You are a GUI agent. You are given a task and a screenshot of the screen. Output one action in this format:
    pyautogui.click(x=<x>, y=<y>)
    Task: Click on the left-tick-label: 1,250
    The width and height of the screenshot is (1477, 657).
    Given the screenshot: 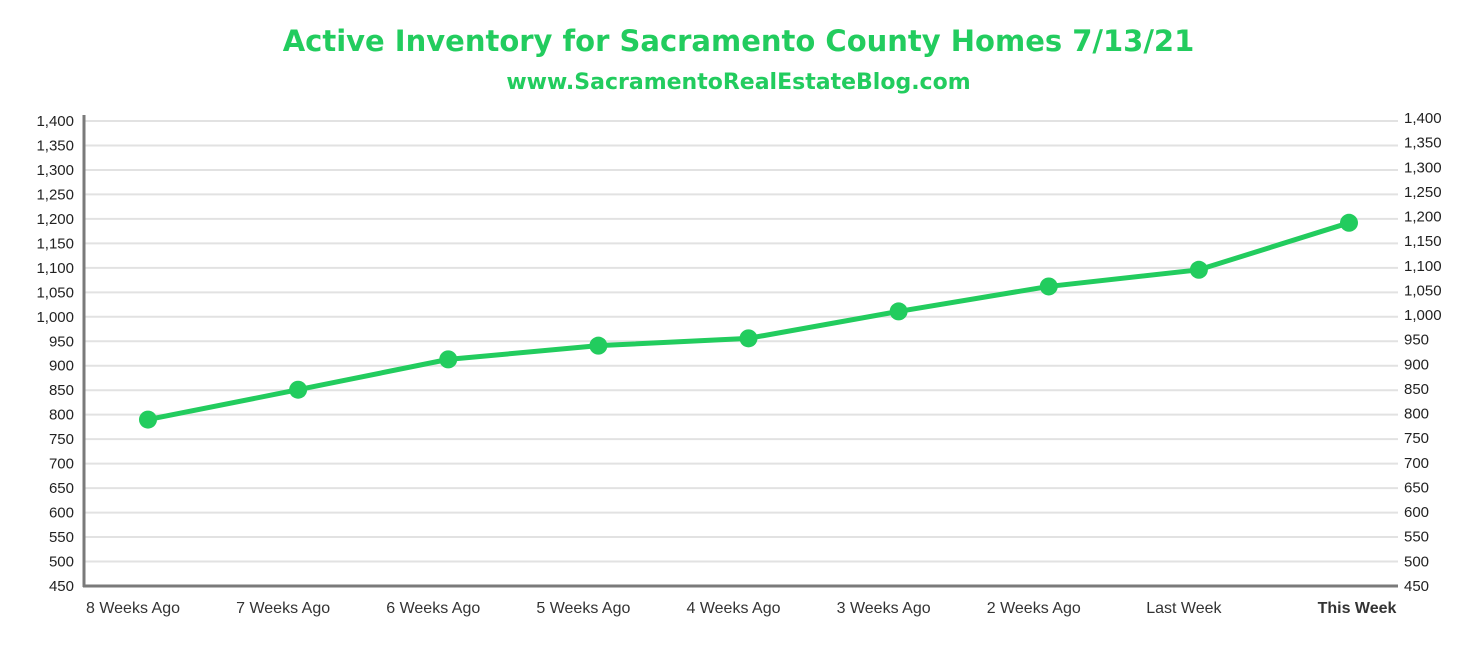 What is the action you would take?
    pyautogui.click(x=55, y=194)
    